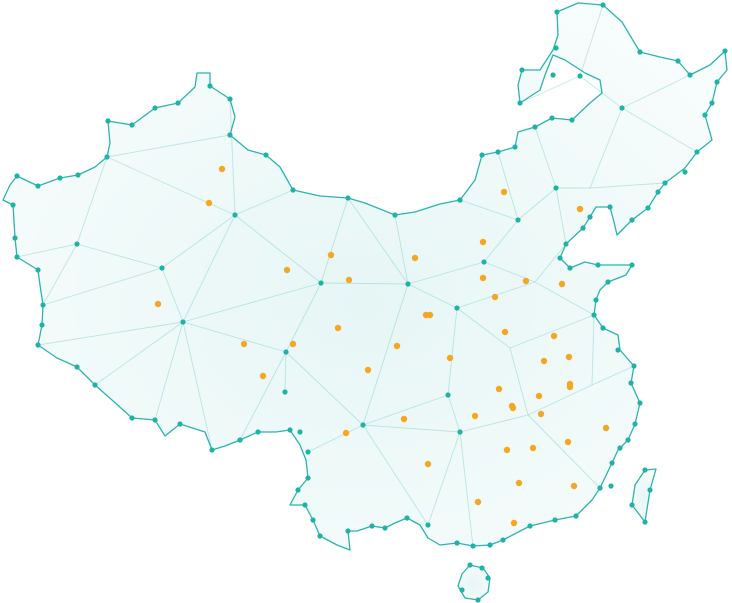  What do you see at coordinates (474, 582) in the screenshot?
I see `hainan-outline` at bounding box center [474, 582].